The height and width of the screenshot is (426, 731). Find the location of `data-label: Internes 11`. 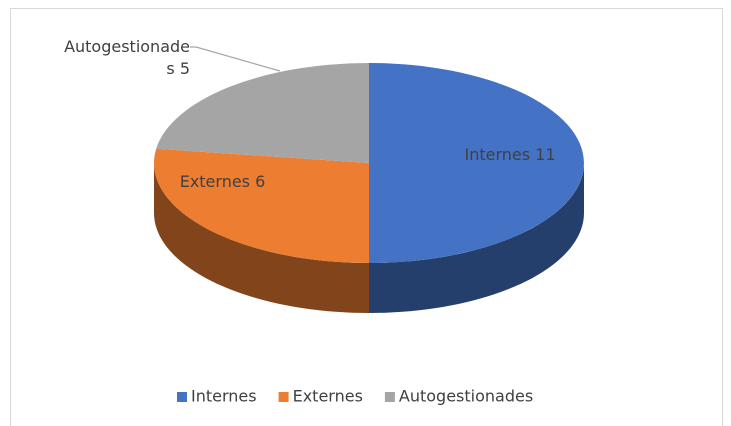

data-label: Internes 11 is located at coordinates (510, 154).